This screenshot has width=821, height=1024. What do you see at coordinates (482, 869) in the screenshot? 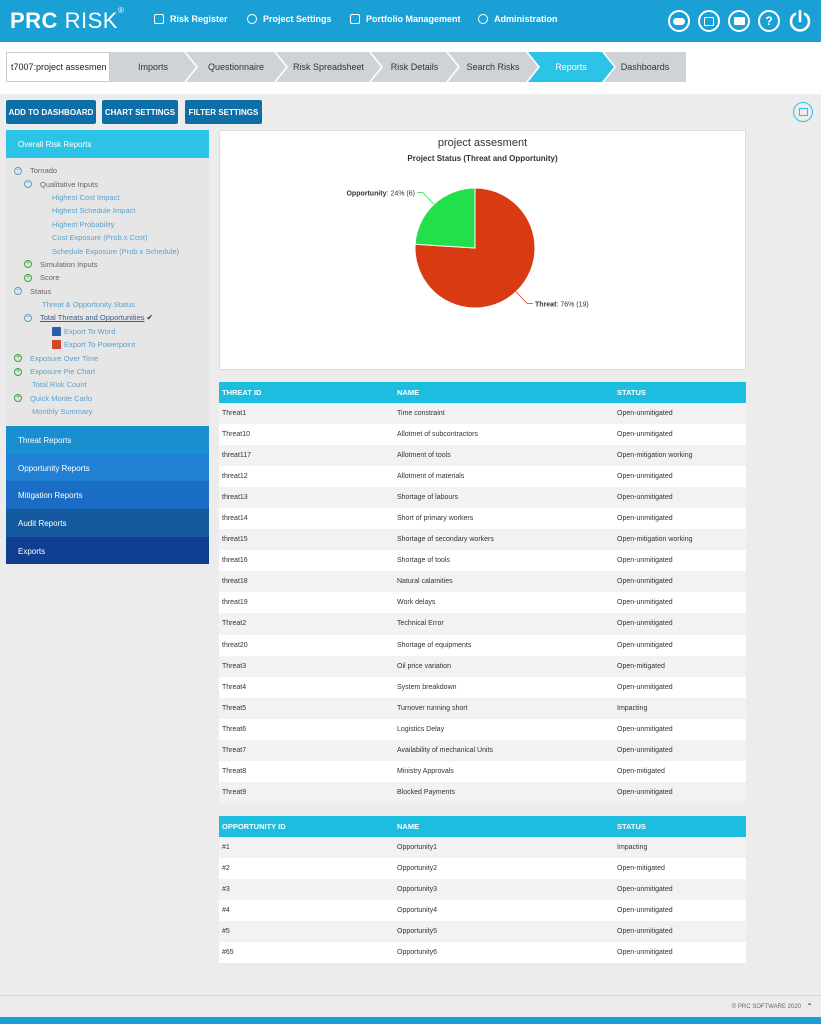
I see `table-row: #2 Opportunity2 Open-mitigated` at bounding box center [482, 869].